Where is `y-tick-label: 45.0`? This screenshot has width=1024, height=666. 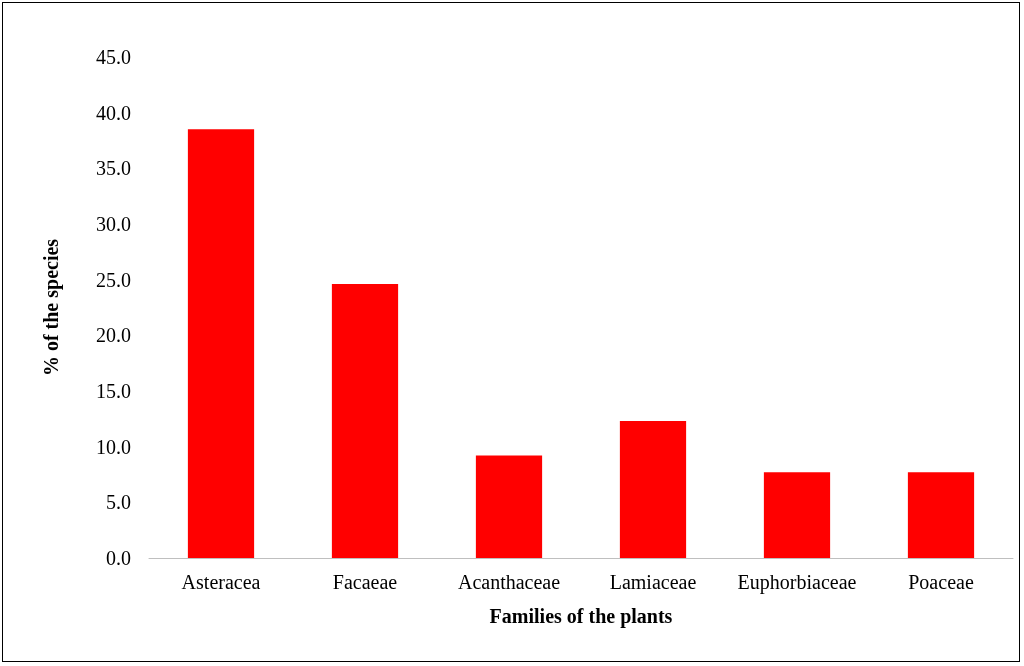
y-tick-label: 45.0 is located at coordinates (113, 57).